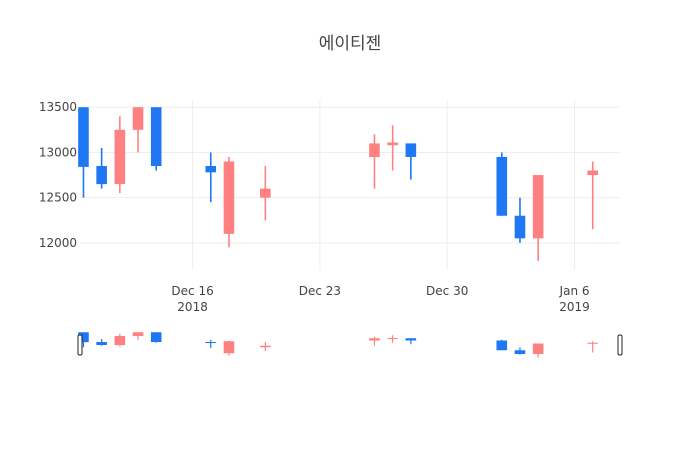 This screenshot has width=700, height=450. I want to click on range-slider-candles, so click(338, 345).